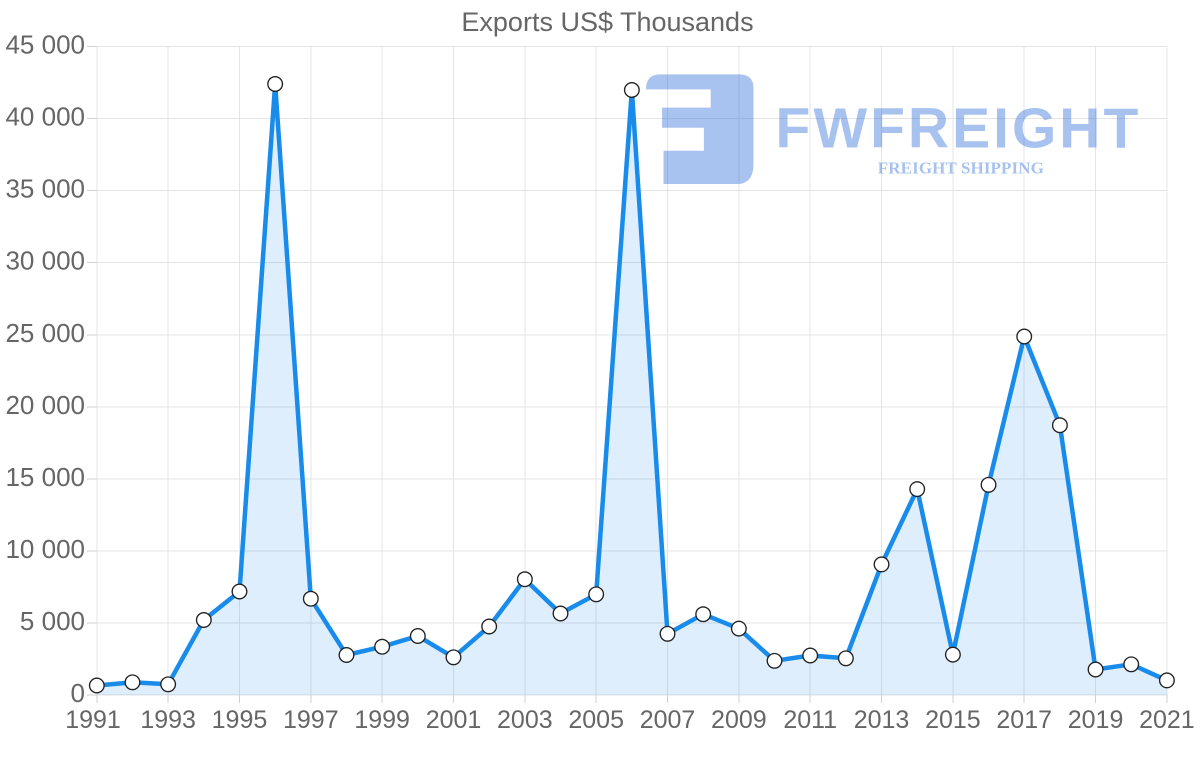  I want to click on svg-text: 45 000, so click(45, 45).